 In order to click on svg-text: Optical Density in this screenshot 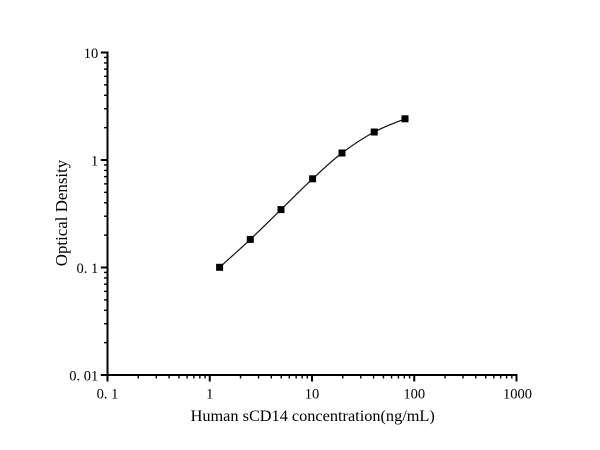, I will do `click(61, 212)`.